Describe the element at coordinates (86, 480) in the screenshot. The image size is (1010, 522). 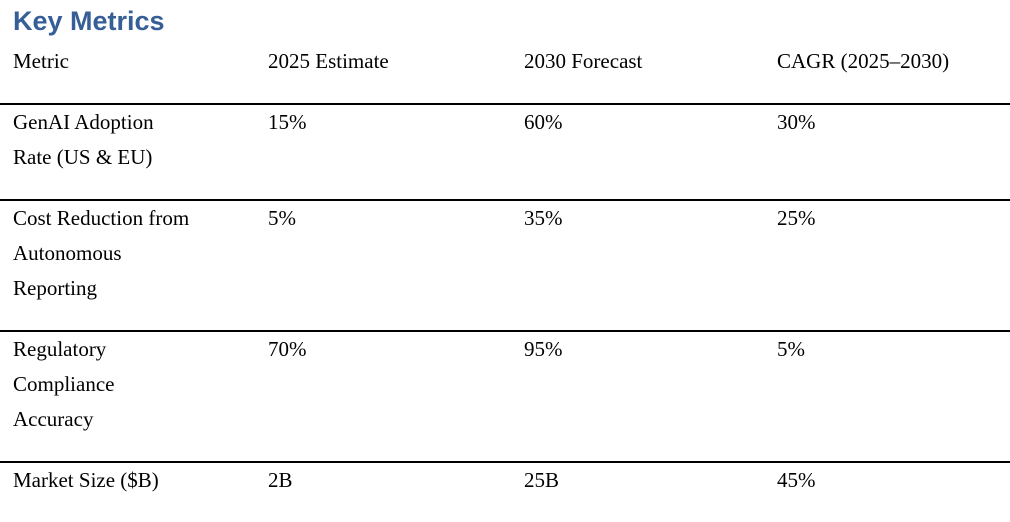
I see `metric-line: Market Size ($B)` at that location.